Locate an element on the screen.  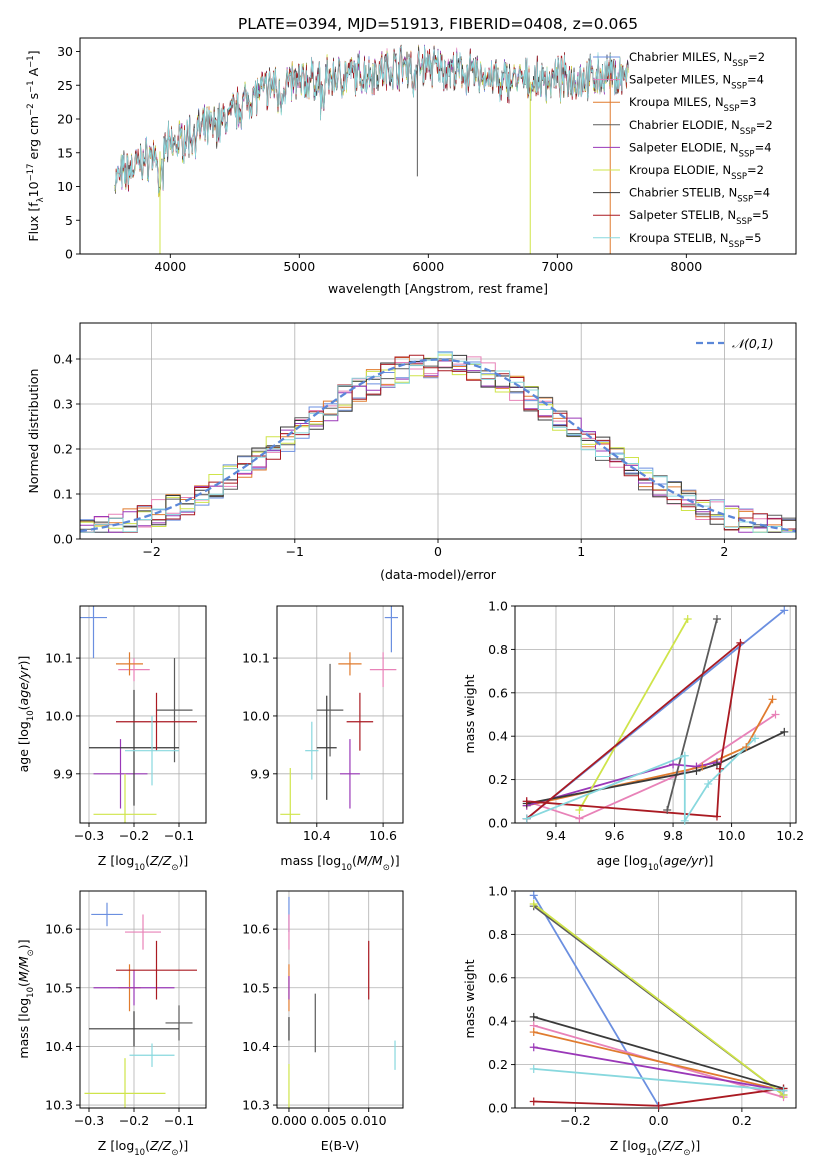
y-axis-label: Normed distribution is located at coordinates (33, 431).